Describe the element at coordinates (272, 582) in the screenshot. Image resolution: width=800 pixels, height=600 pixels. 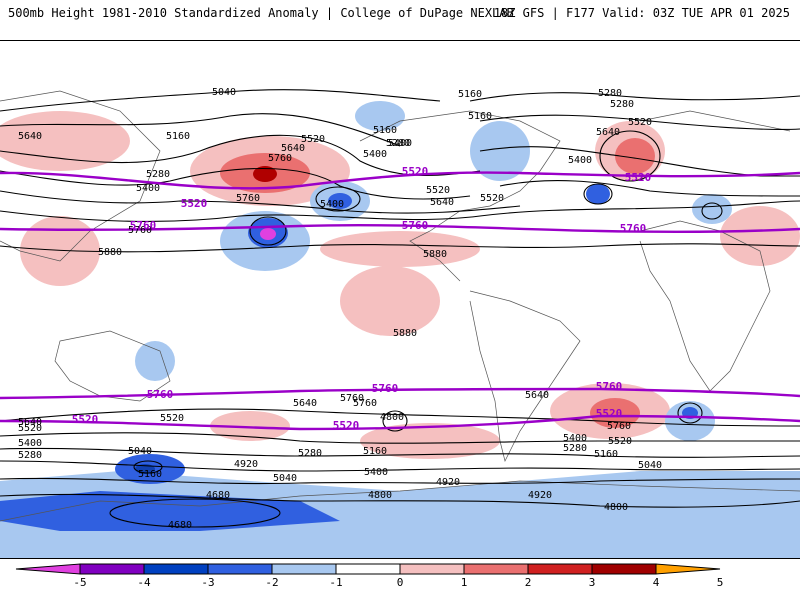
I see `colorbar-tick-label: -2` at that location.